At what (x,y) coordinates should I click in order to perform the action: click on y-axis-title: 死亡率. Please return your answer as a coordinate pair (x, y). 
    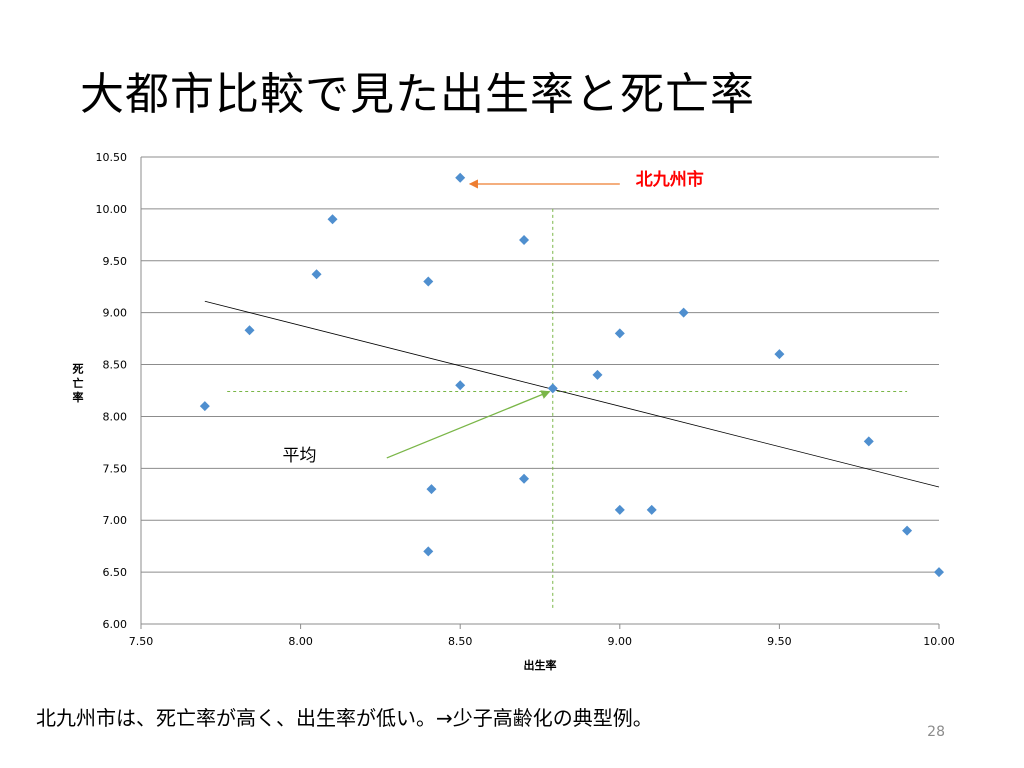
    Looking at the image, I should click on (78, 384).